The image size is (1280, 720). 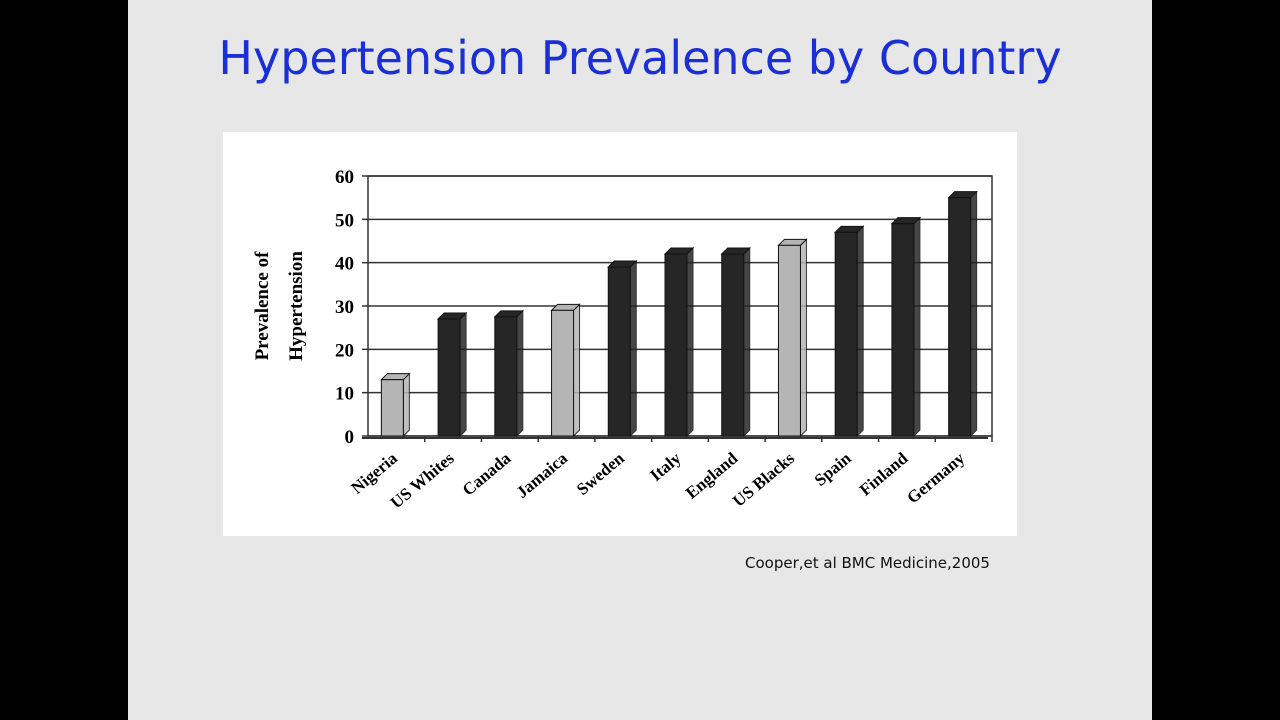 I want to click on y-axis-title-line: Prevalence of, so click(x=262, y=306).